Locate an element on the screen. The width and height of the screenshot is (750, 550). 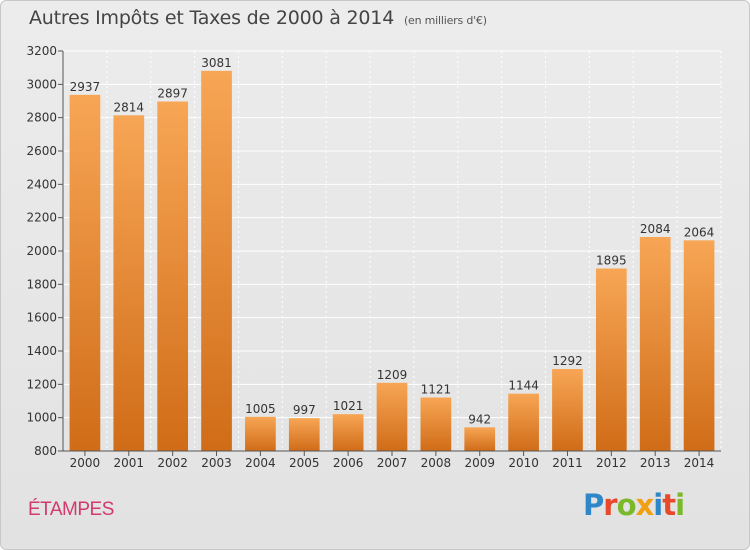
x-tick-label: 2010 is located at coordinates (523, 463).